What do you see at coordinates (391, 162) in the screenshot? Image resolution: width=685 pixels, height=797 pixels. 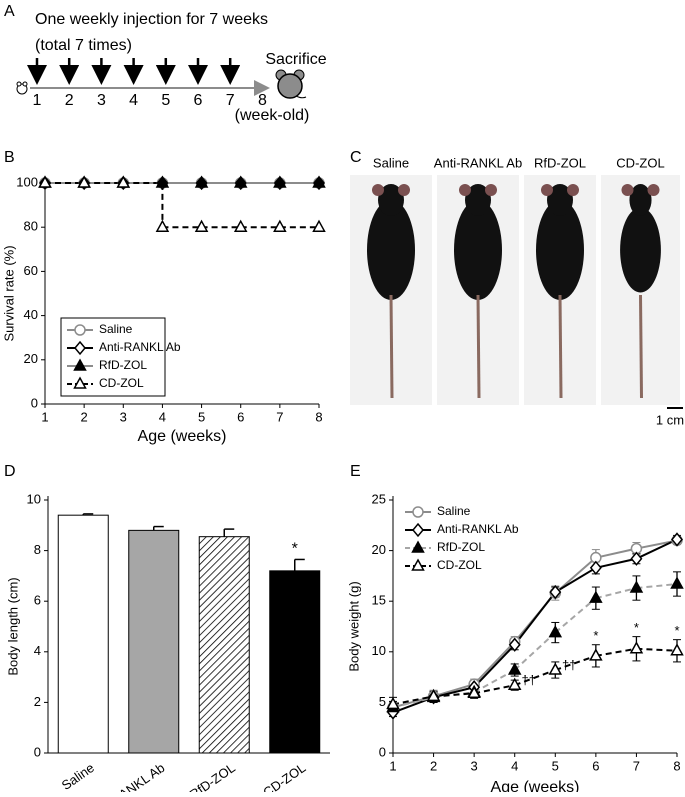 I see `photo-label: Saline` at bounding box center [391, 162].